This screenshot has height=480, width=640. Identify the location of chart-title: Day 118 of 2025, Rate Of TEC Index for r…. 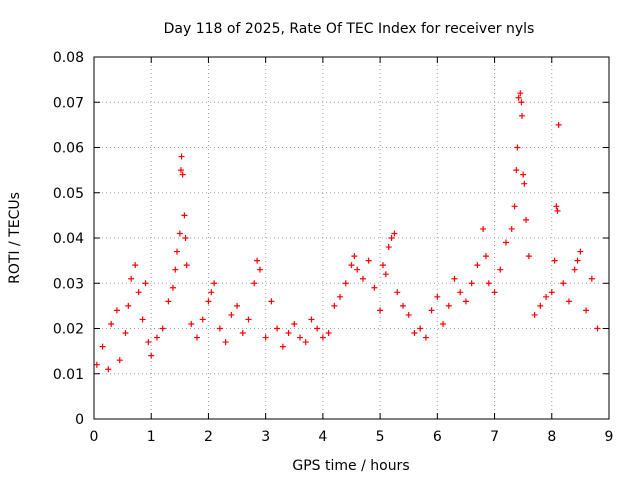
(349, 29).